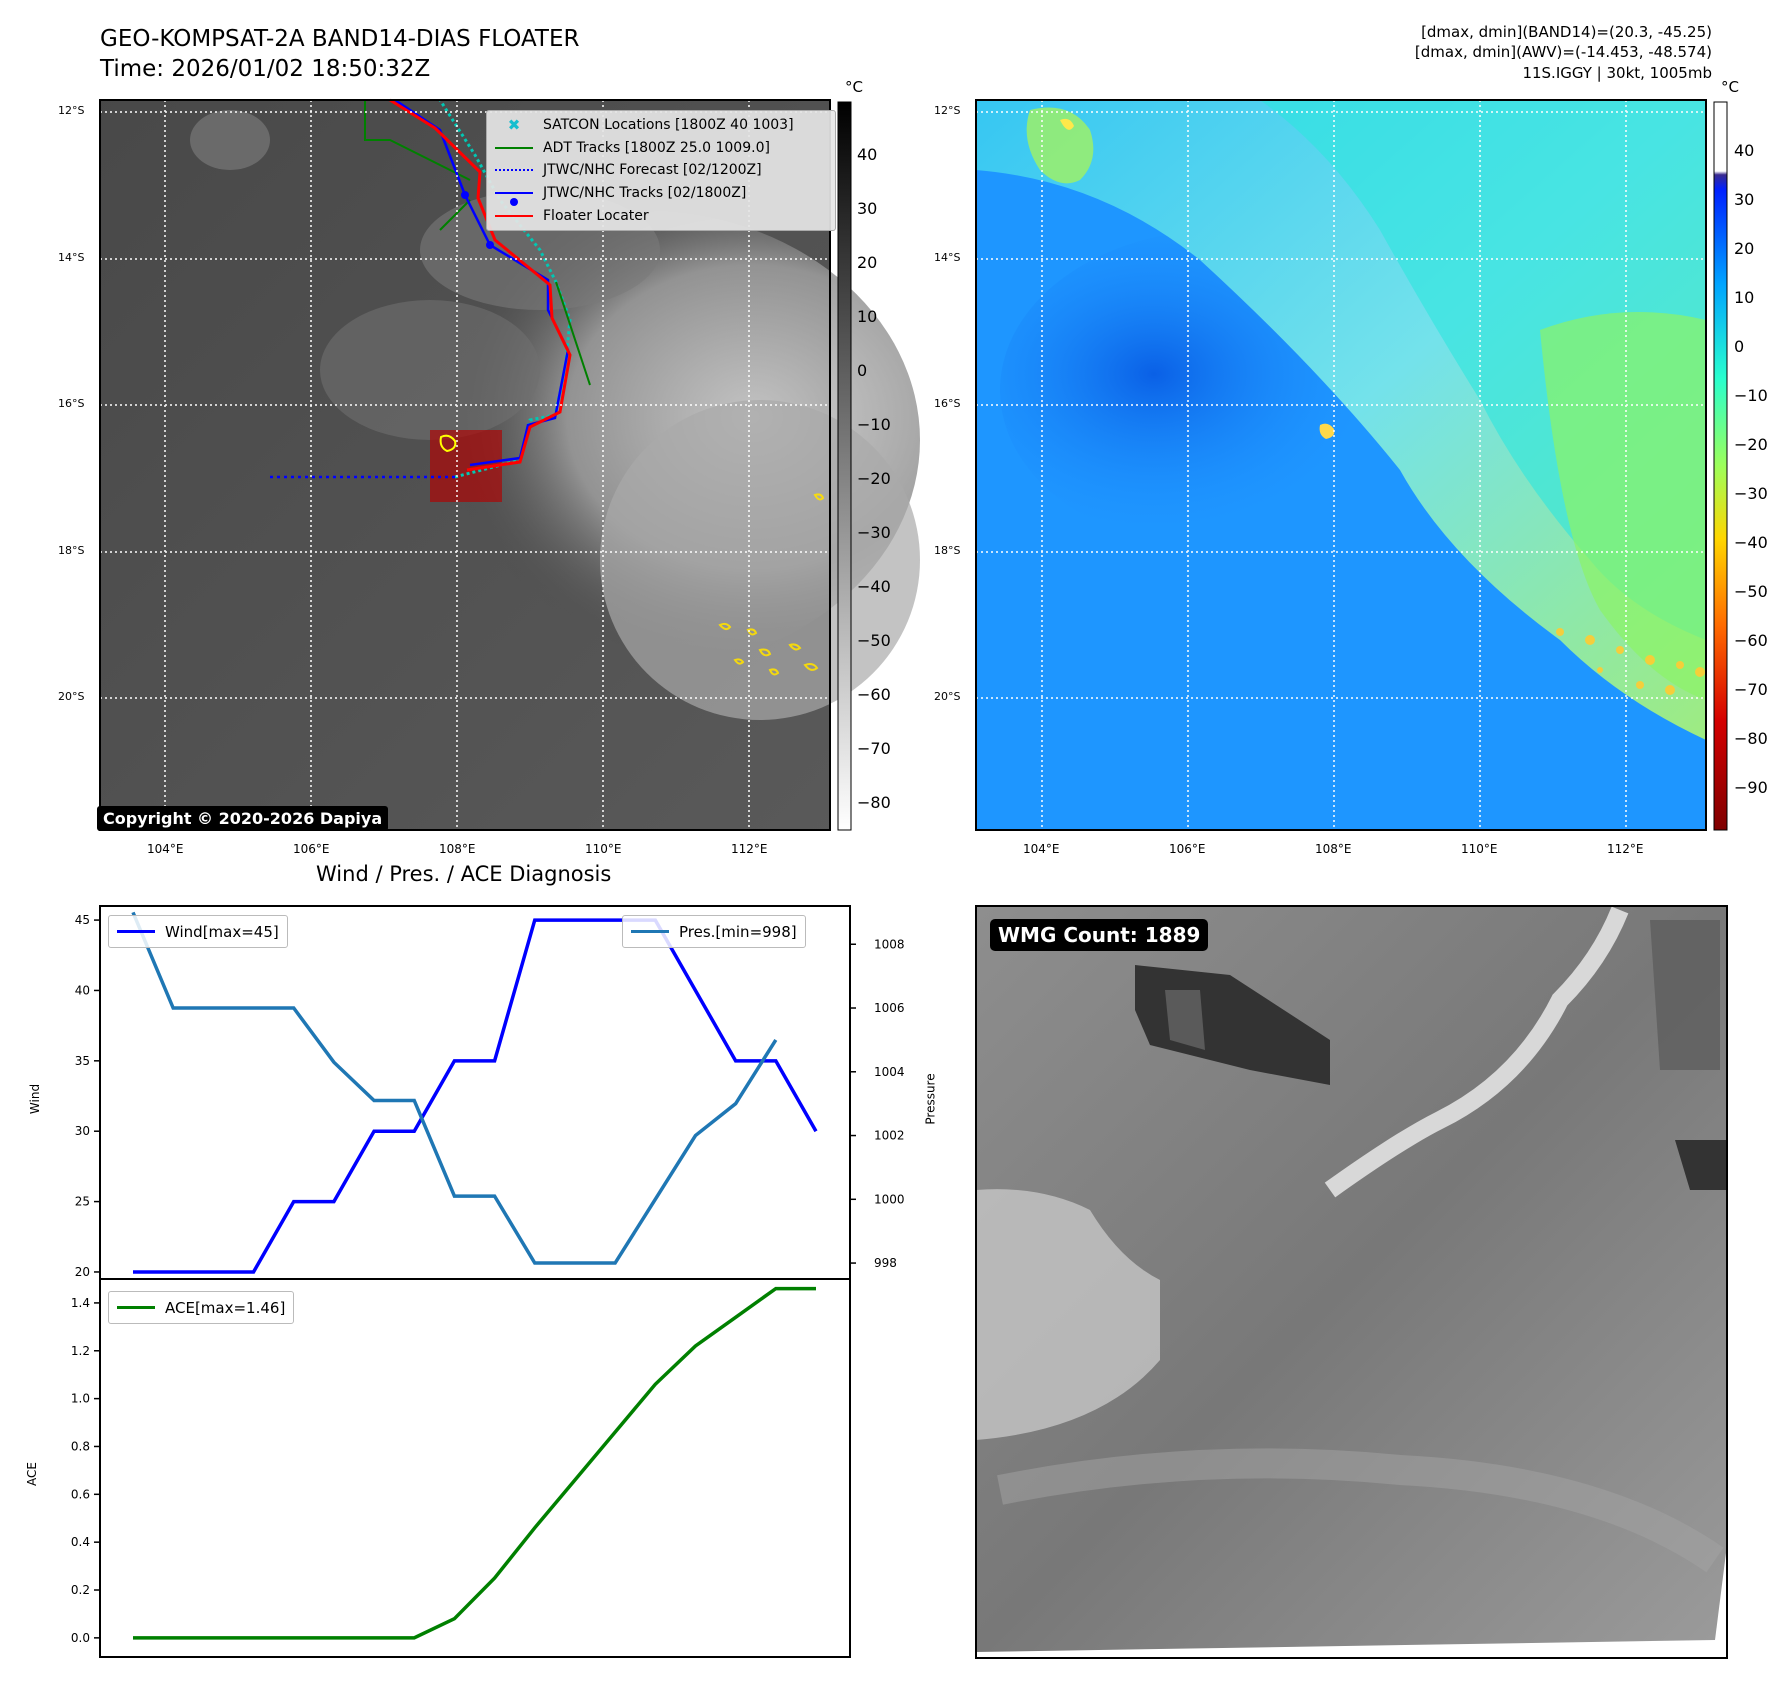 The image size is (1792, 1690). What do you see at coordinates (311, 849) in the screenshot?
I see `lon-label: 106°E` at bounding box center [311, 849].